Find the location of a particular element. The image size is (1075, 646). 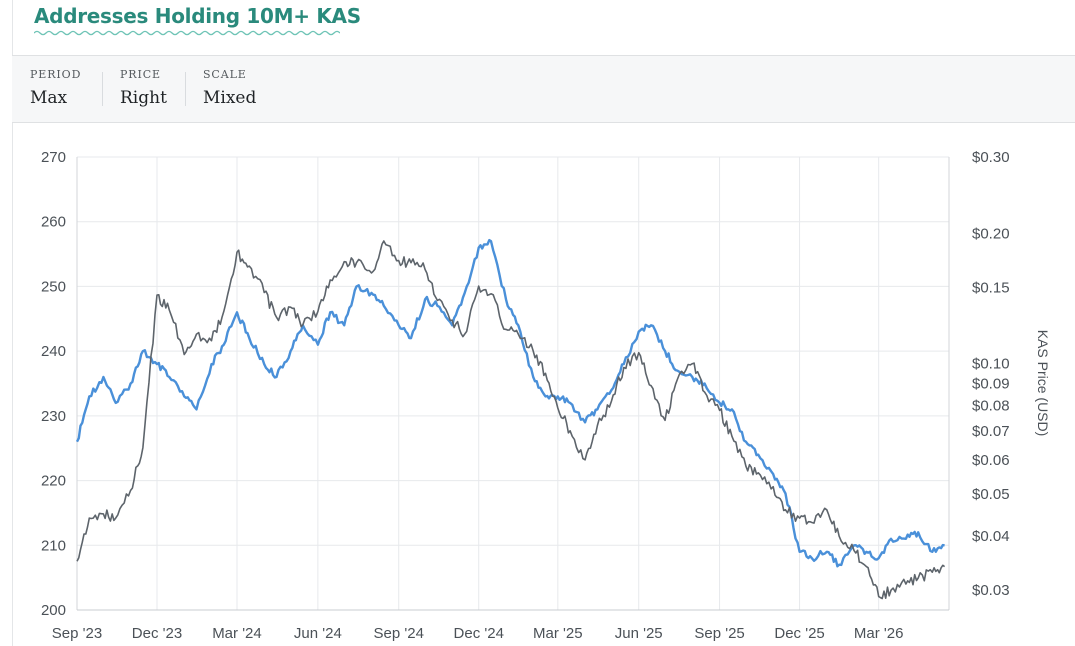

y2-tick-label: $0.04 is located at coordinates (991, 536).